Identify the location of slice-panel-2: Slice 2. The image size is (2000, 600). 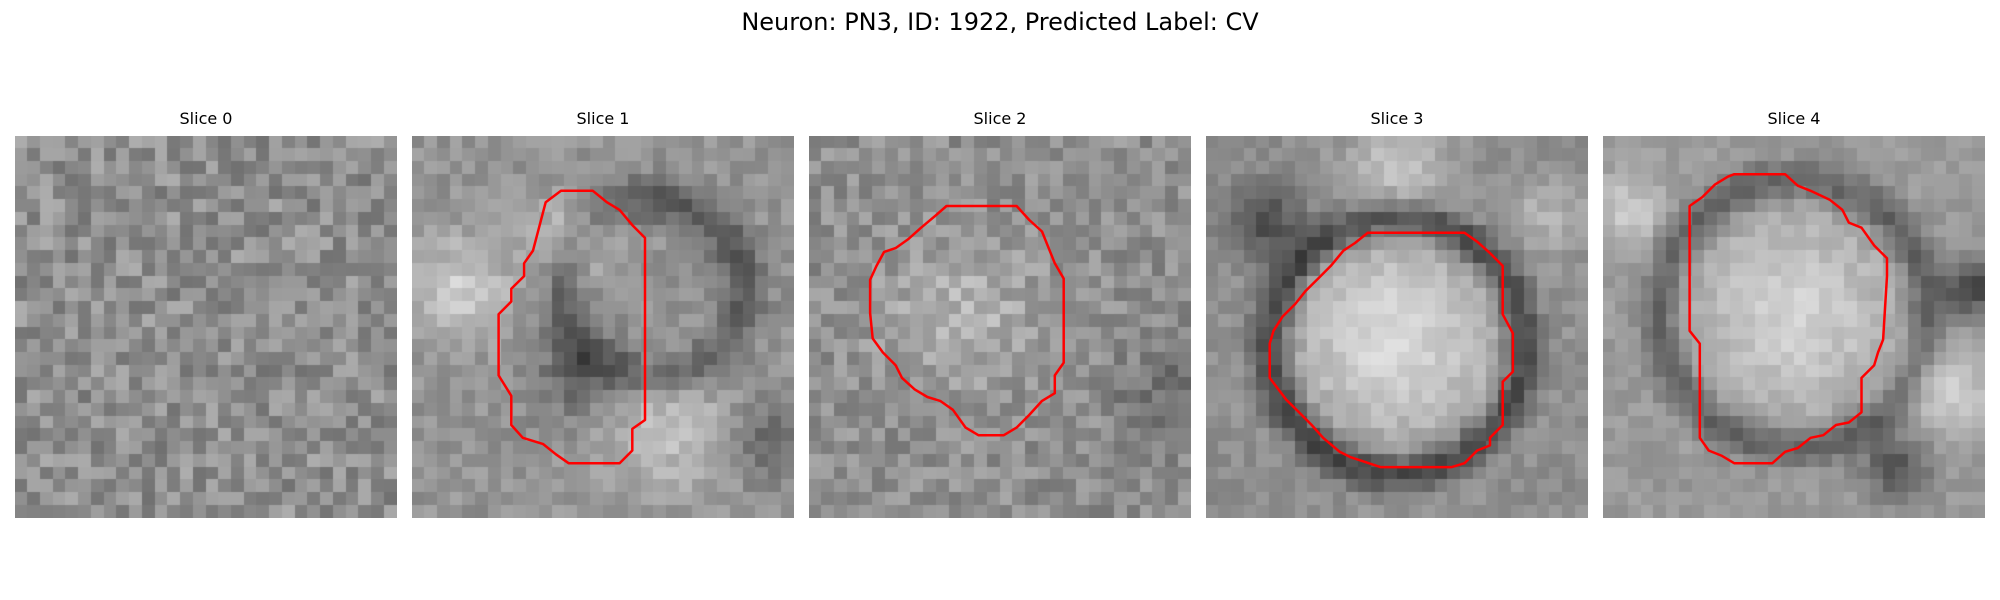
(1000, 314).